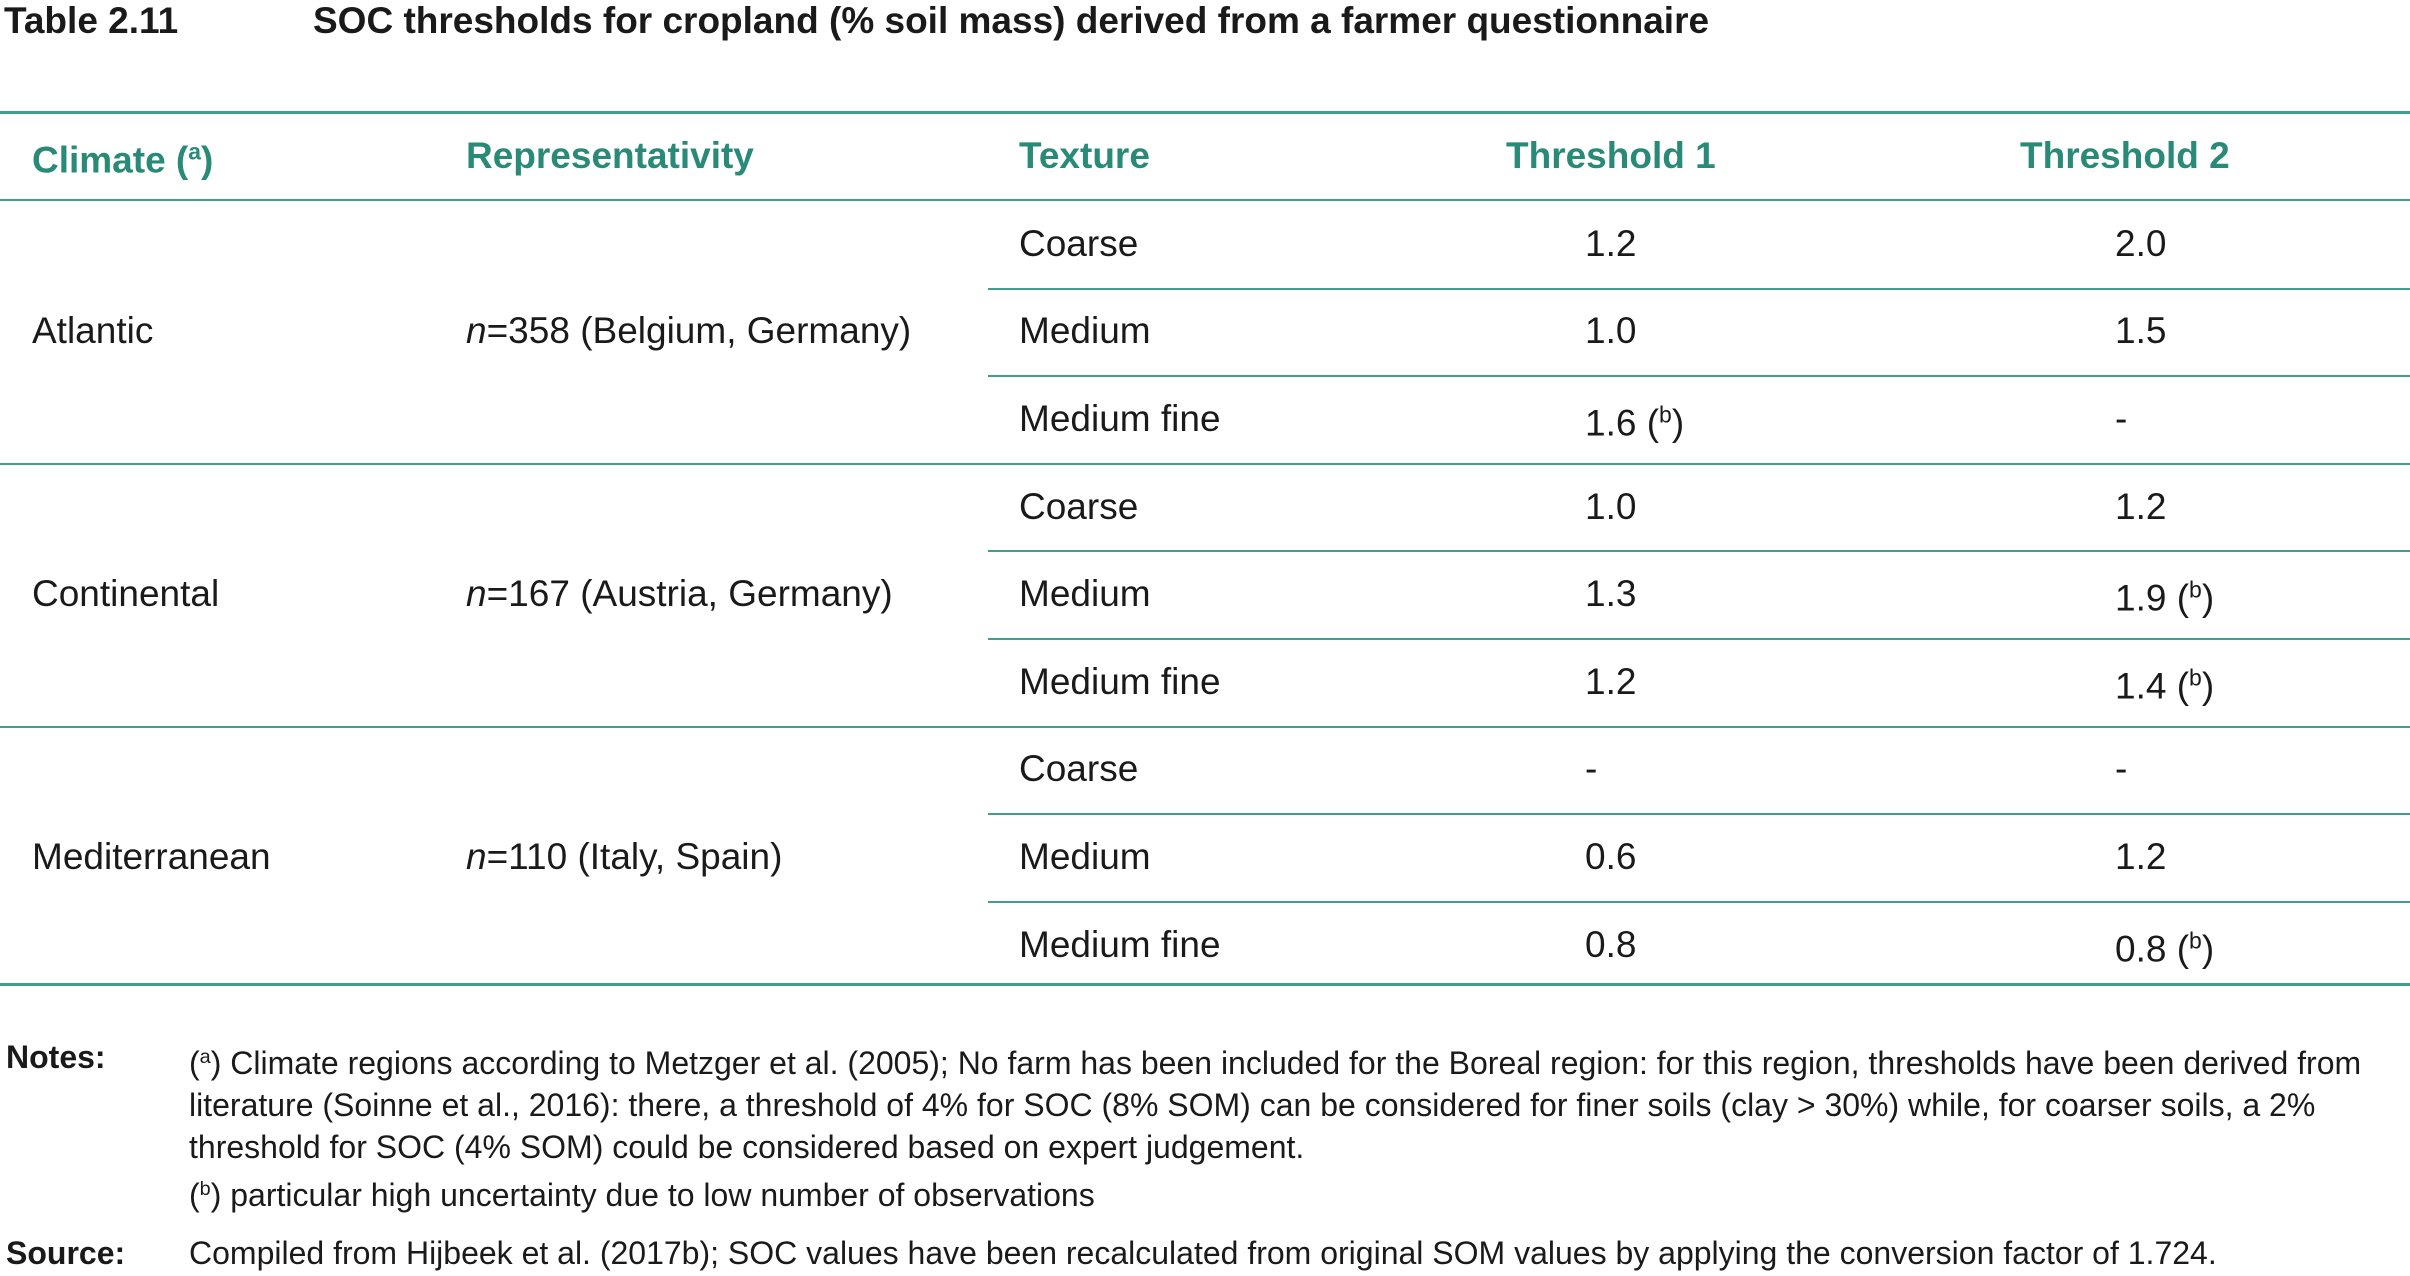  I want to click on threshold1-cell: -, so click(1591, 769).